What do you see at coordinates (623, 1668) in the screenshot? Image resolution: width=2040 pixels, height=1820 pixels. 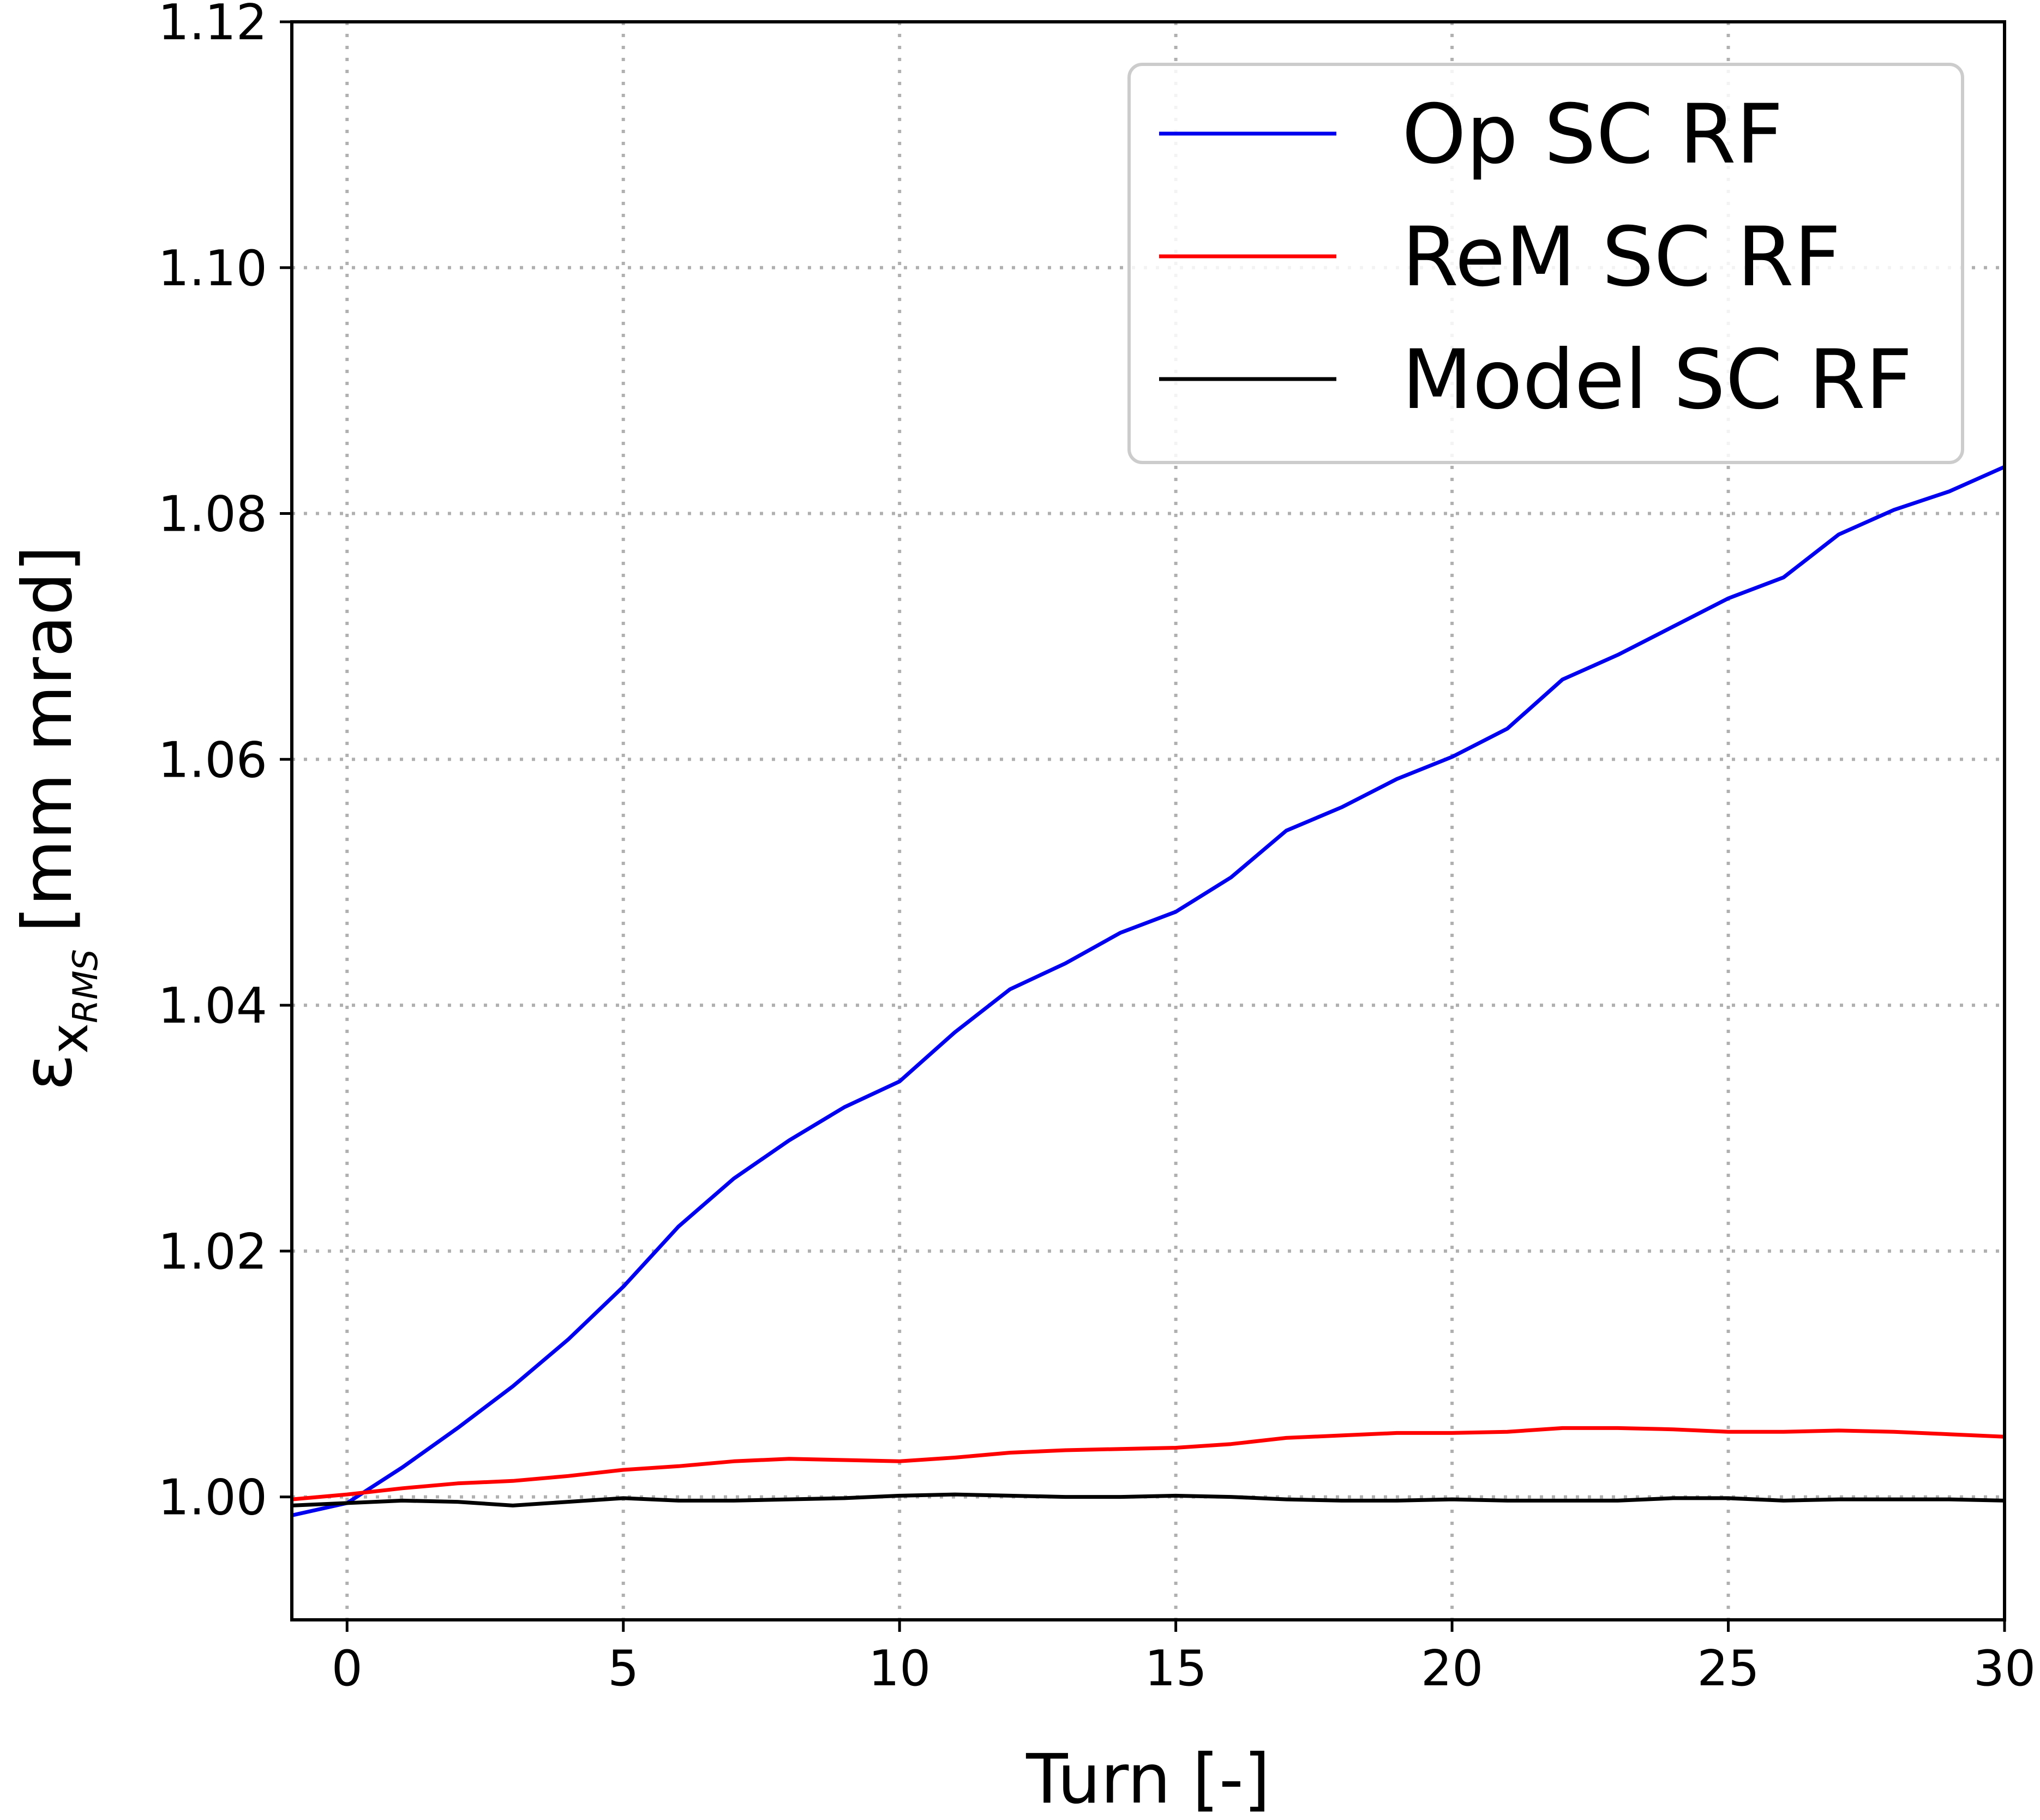 I see `x-tick-label: 5` at bounding box center [623, 1668].